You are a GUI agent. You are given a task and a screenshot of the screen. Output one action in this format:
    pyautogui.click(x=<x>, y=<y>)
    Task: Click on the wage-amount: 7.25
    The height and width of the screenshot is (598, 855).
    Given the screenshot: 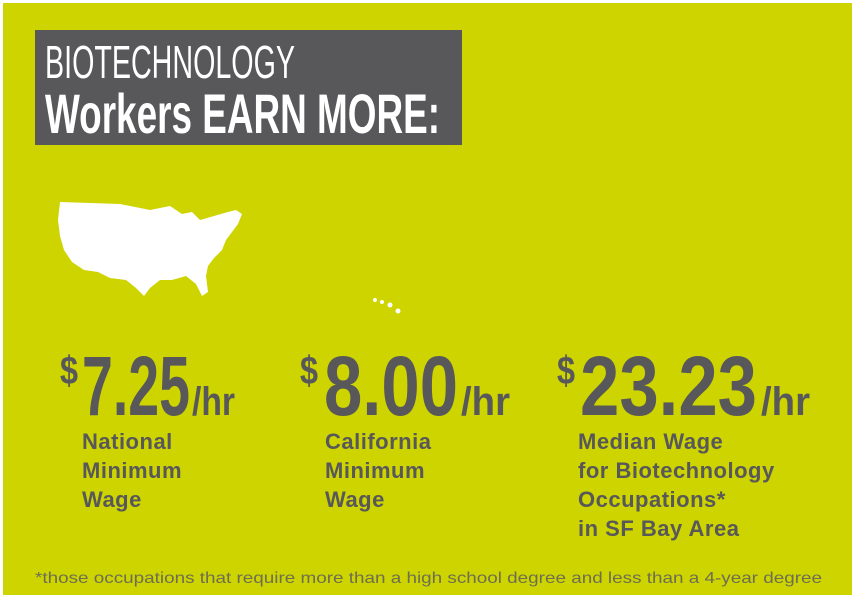 What is the action you would take?
    pyautogui.click(x=136, y=386)
    